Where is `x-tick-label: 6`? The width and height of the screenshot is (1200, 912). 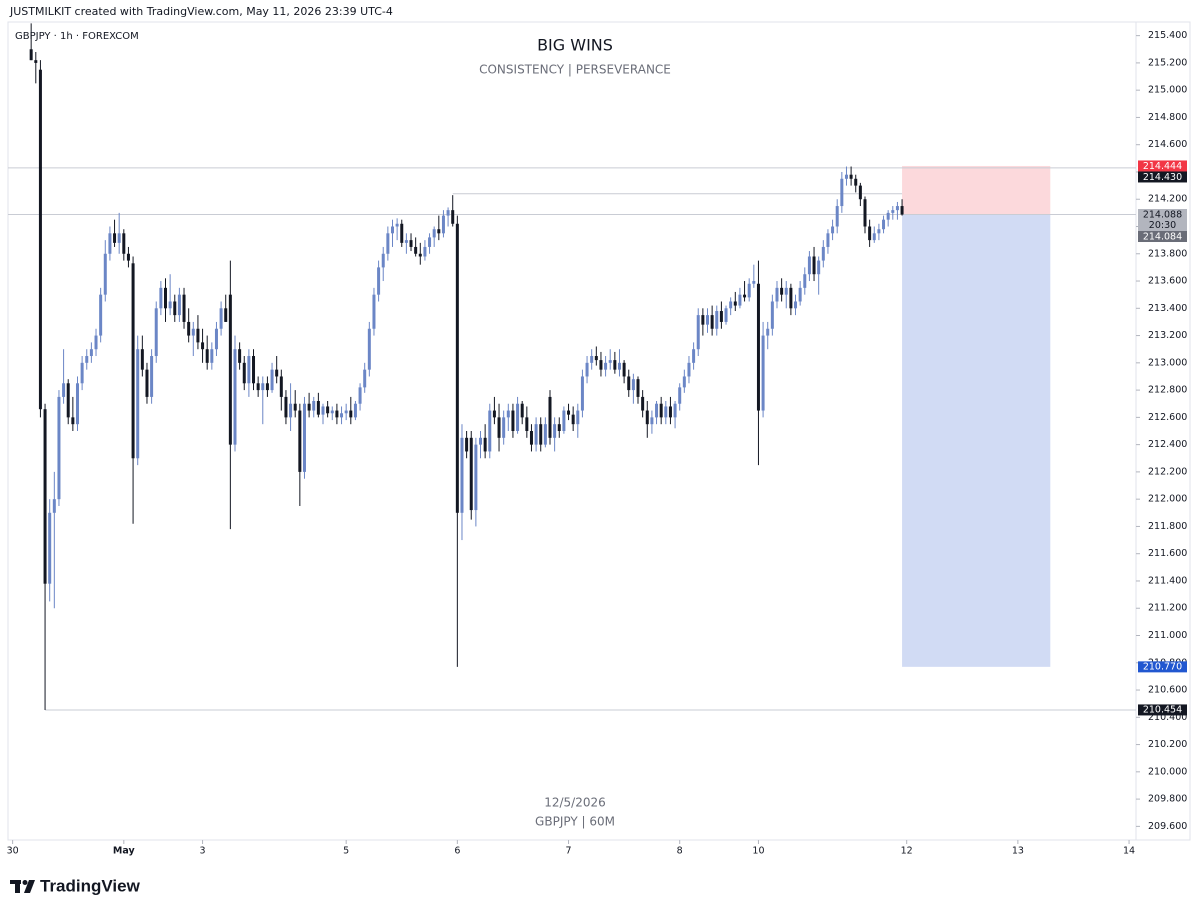
x-tick-label: 6 is located at coordinates (457, 851).